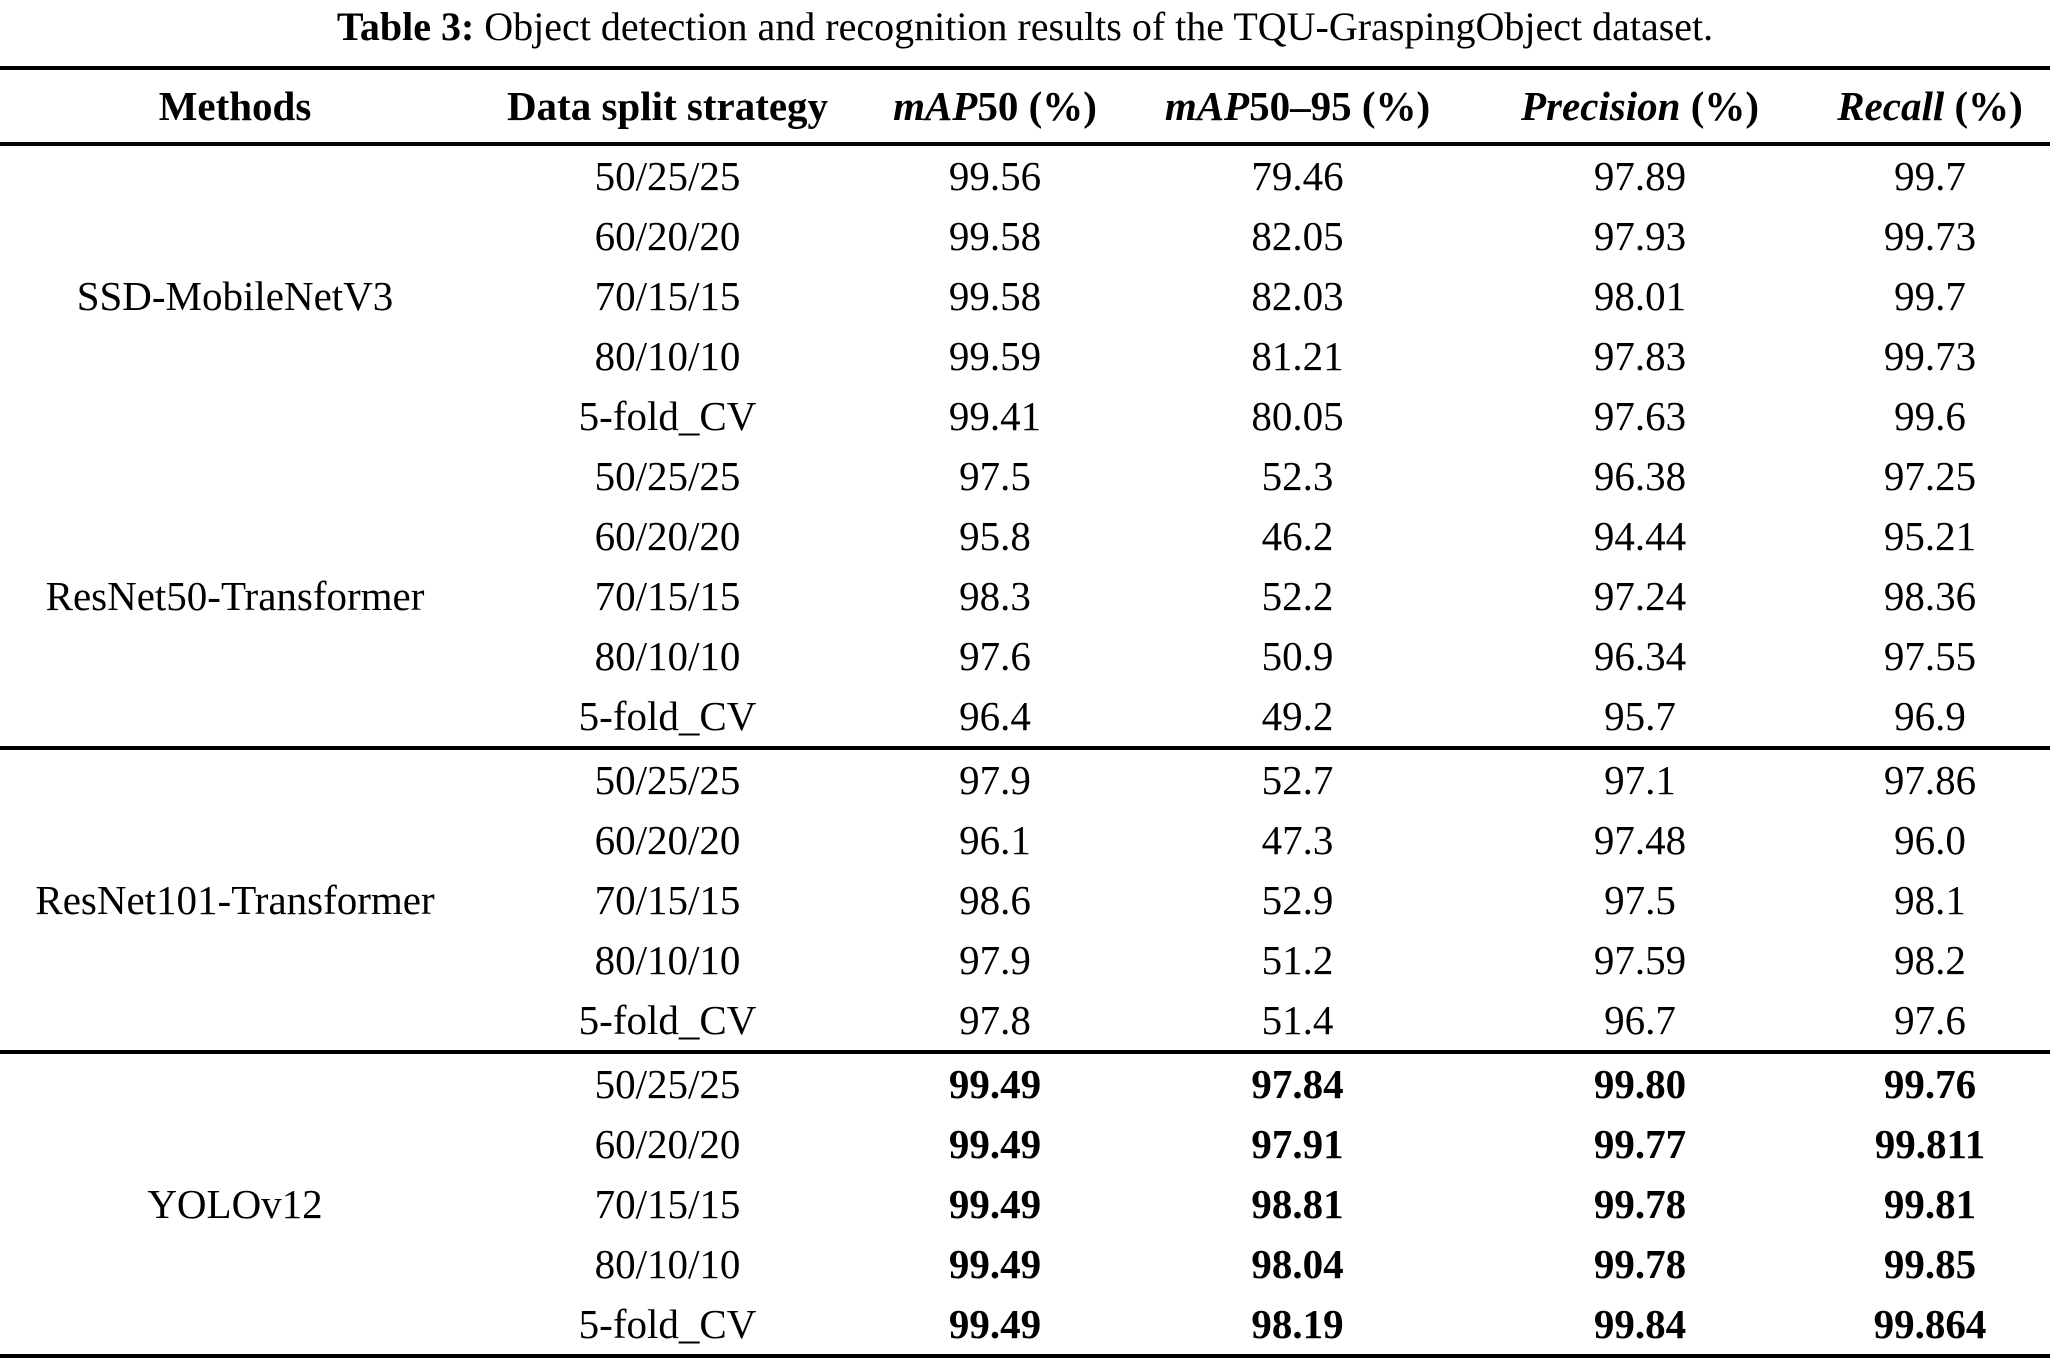  Describe the element at coordinates (1640, 1324) in the screenshot. I see `precision-cell: 99.84` at that location.